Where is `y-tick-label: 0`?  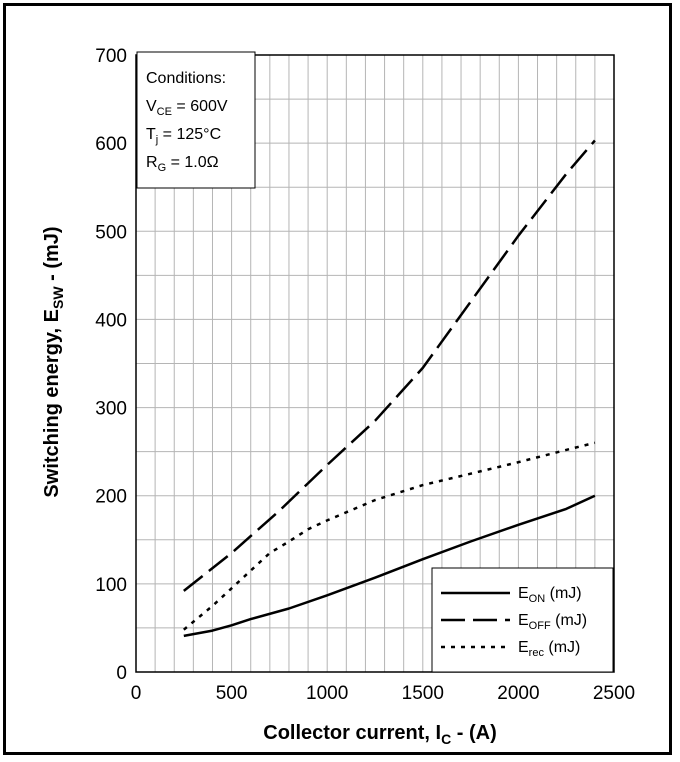
y-tick-label: 0 is located at coordinates (121, 673).